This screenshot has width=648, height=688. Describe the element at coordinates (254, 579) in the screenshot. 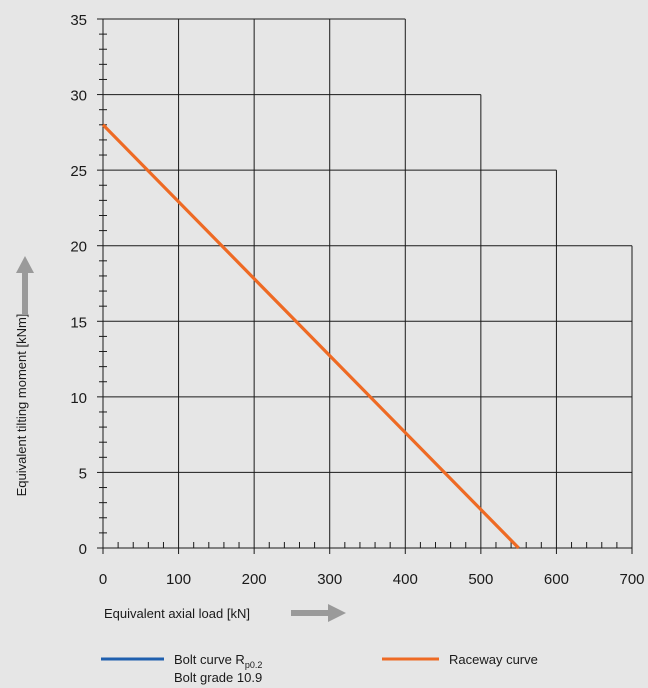

I see `x-tick-label: 200` at that location.